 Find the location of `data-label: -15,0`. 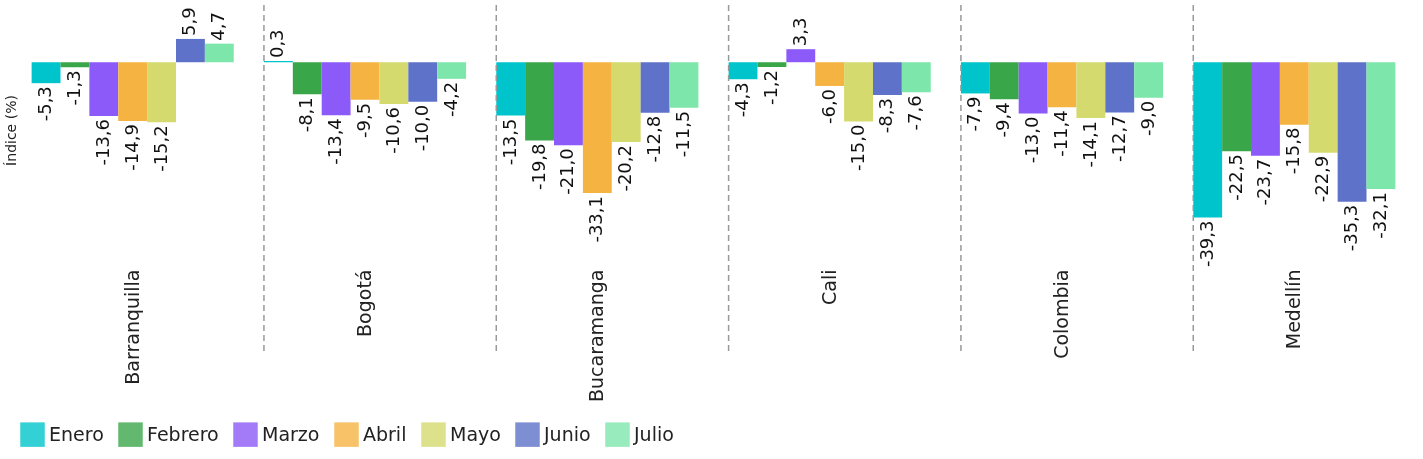

data-label: -15,0 is located at coordinates (857, 148).